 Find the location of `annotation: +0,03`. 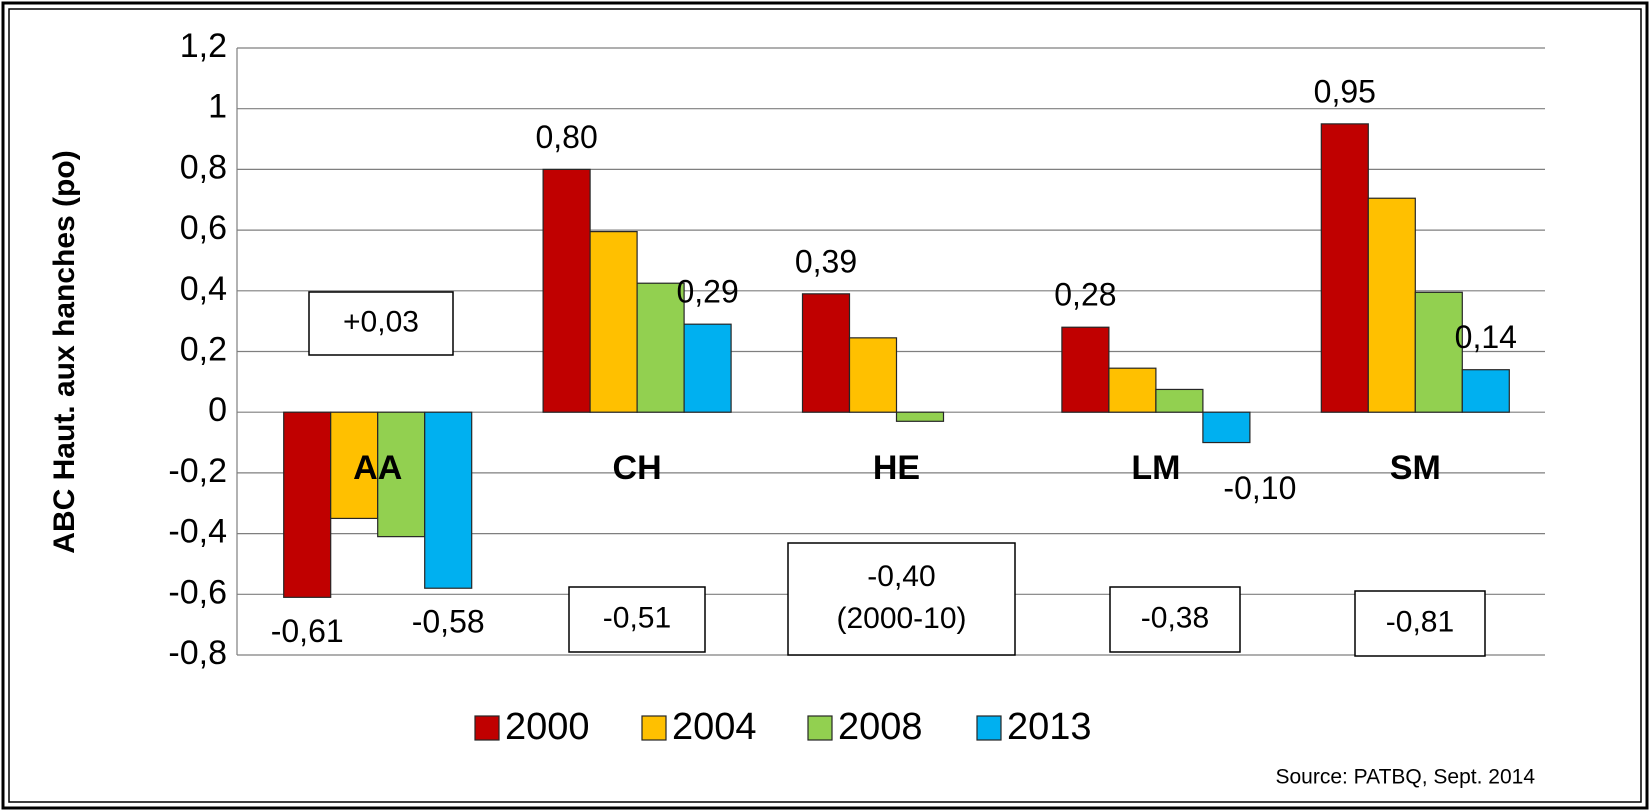

annotation: +0,03 is located at coordinates (381, 321).